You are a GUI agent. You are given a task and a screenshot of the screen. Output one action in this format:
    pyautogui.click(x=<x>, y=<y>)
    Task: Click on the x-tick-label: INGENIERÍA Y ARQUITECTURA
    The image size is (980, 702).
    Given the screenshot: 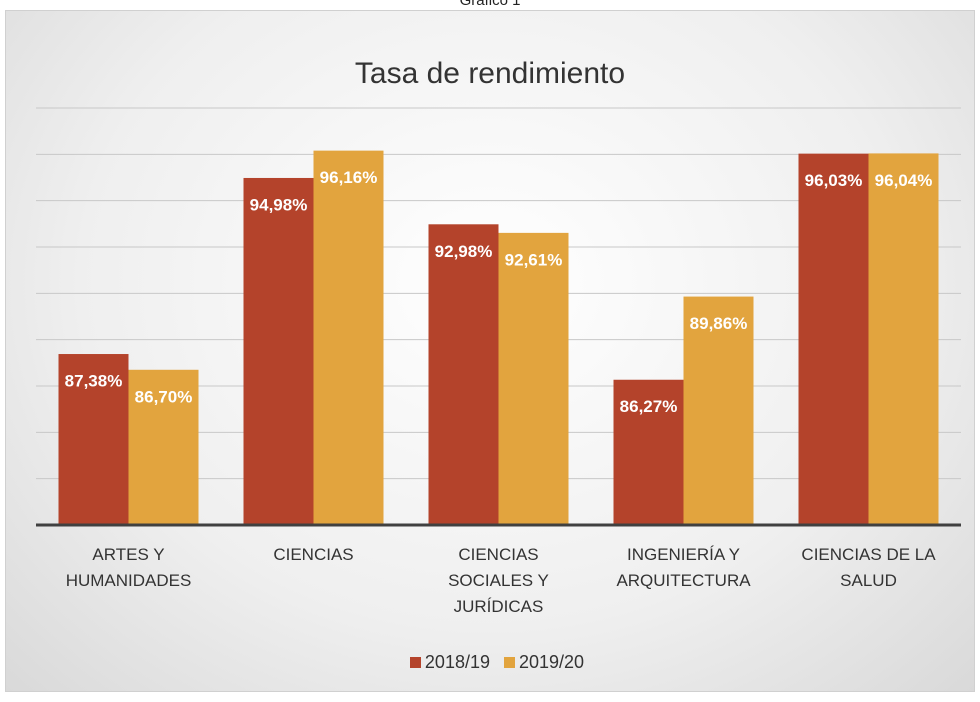 What is the action you would take?
    pyautogui.click(x=683, y=567)
    